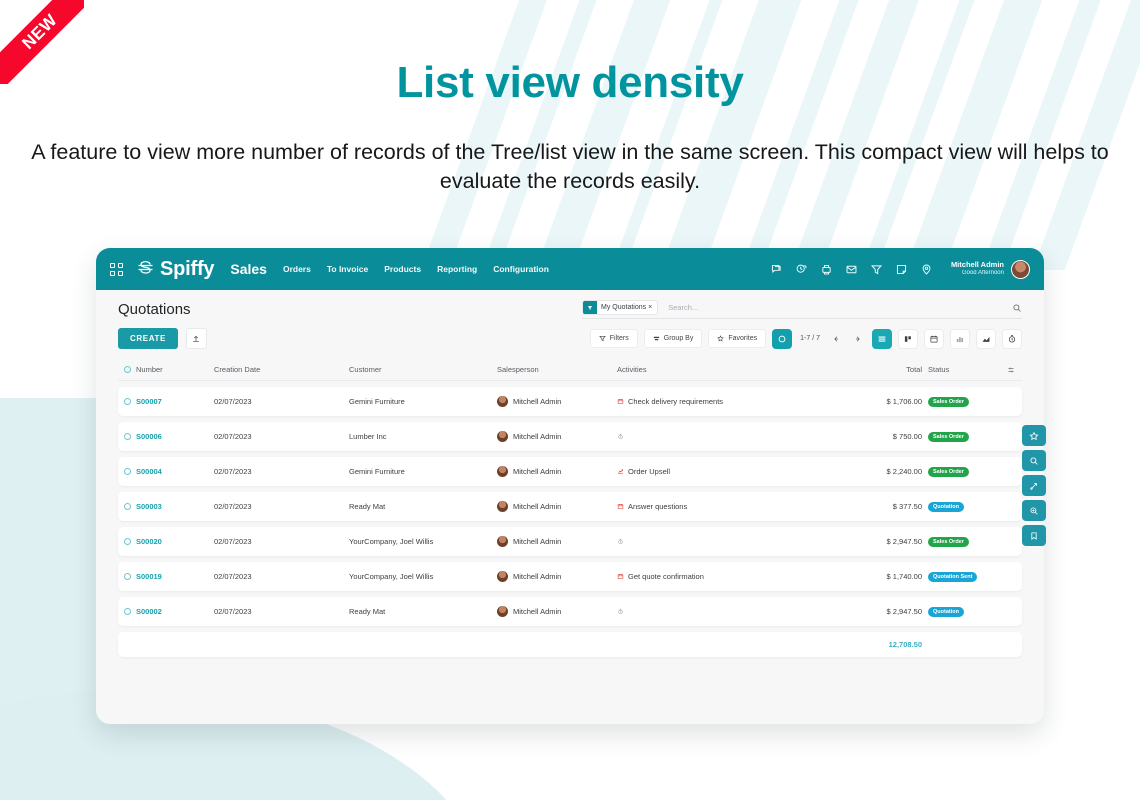 This screenshot has height=800, width=1140. I want to click on user-menu: Mitchell Admin Good Afternoon, so click(990, 269).